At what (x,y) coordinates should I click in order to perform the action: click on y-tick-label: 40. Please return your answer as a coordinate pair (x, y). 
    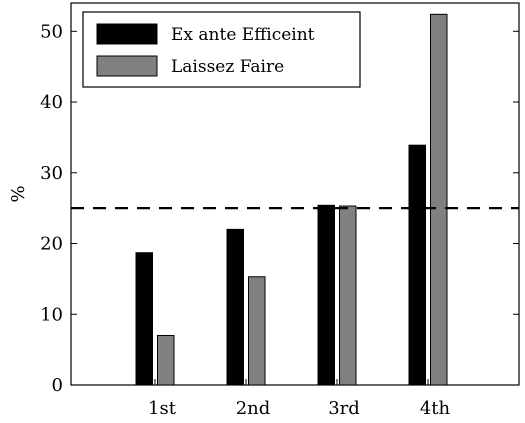
    Looking at the image, I should click on (51, 102).